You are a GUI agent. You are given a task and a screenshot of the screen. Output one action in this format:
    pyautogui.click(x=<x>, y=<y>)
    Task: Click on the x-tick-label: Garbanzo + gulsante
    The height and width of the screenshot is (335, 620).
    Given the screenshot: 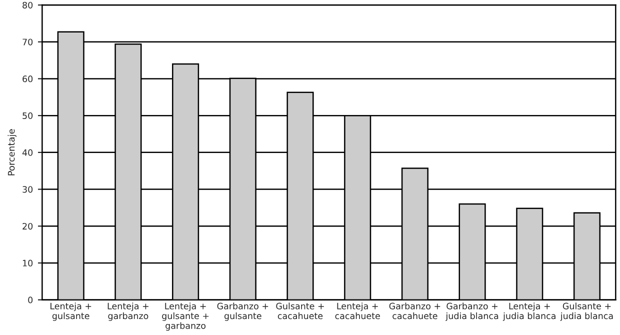 What is the action you would take?
    pyautogui.click(x=242, y=311)
    